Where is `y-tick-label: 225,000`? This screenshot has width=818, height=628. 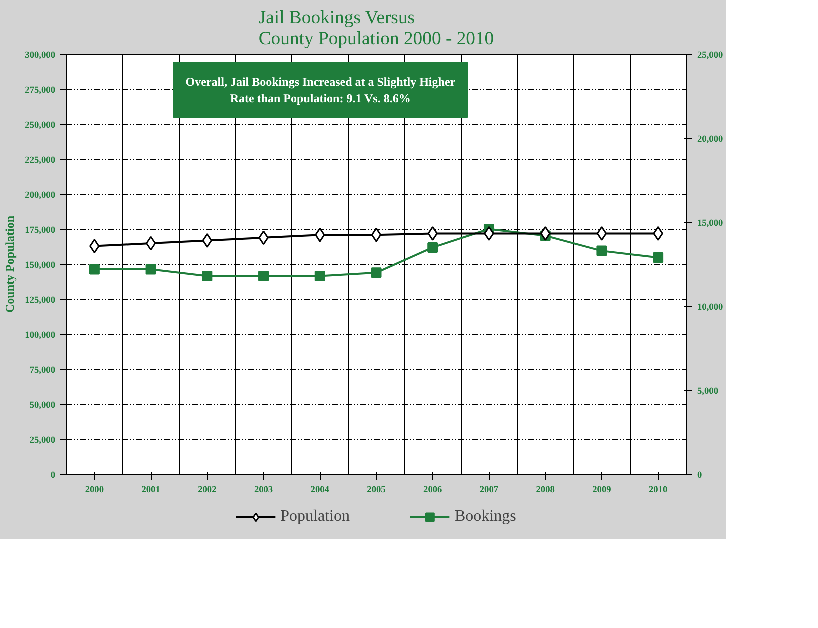
y-tick-label: 225,000 is located at coordinates (40, 161).